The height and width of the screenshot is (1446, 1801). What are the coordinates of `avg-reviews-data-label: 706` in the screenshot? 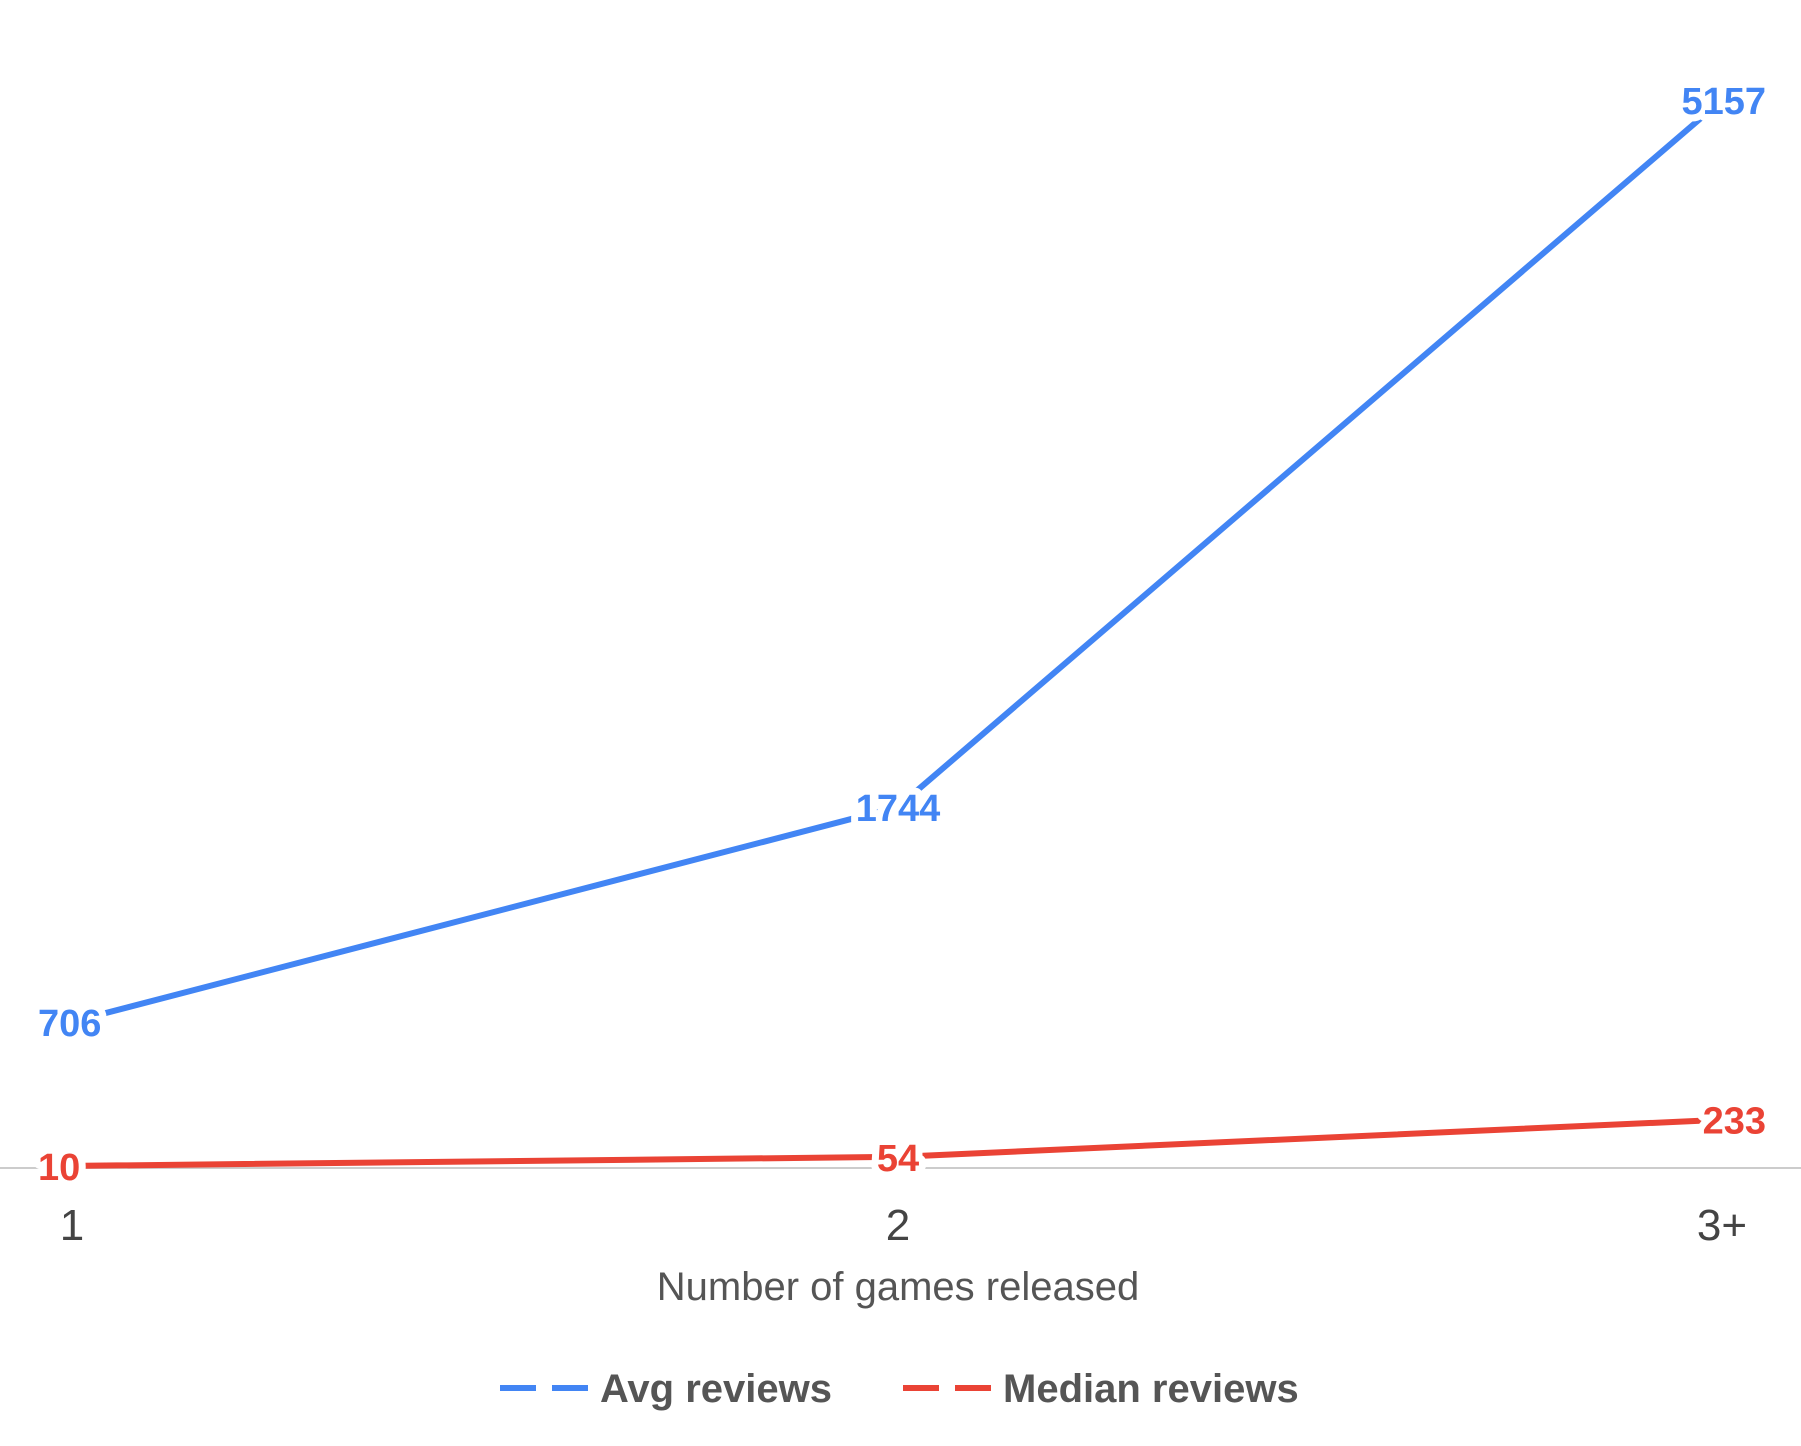 It's located at (69, 1024).